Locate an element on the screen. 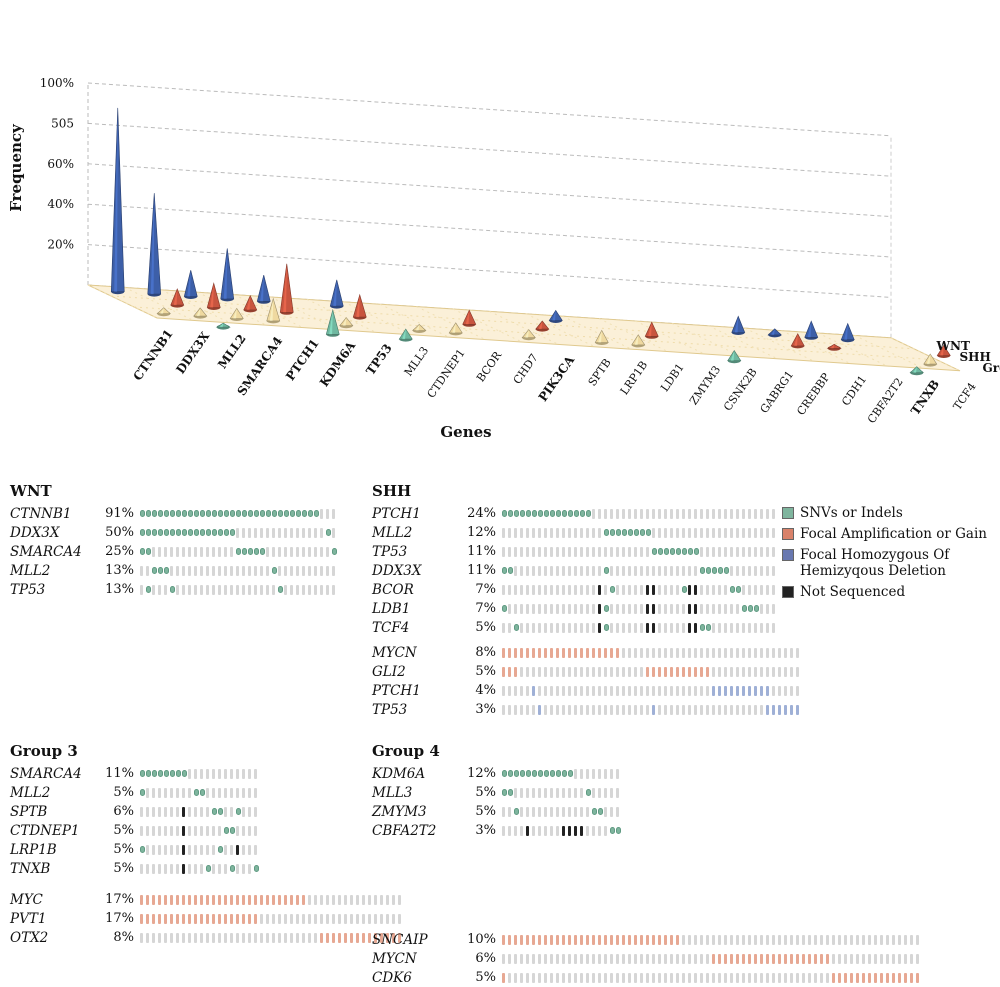 The image size is (1000, 987). gene-name: MYCN is located at coordinates (417, 959).